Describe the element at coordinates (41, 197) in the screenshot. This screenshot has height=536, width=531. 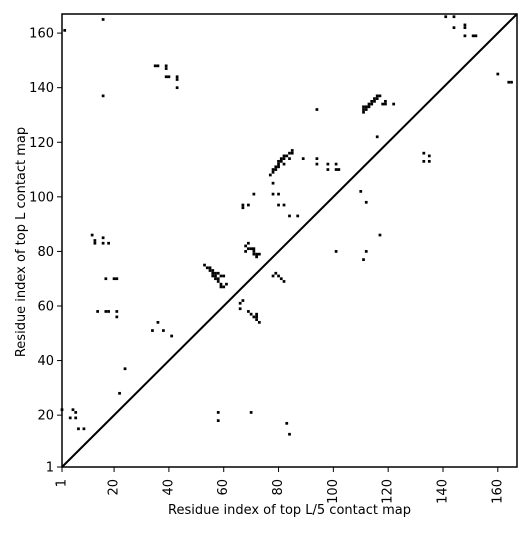
I see `y-tick-label: 100` at that location.